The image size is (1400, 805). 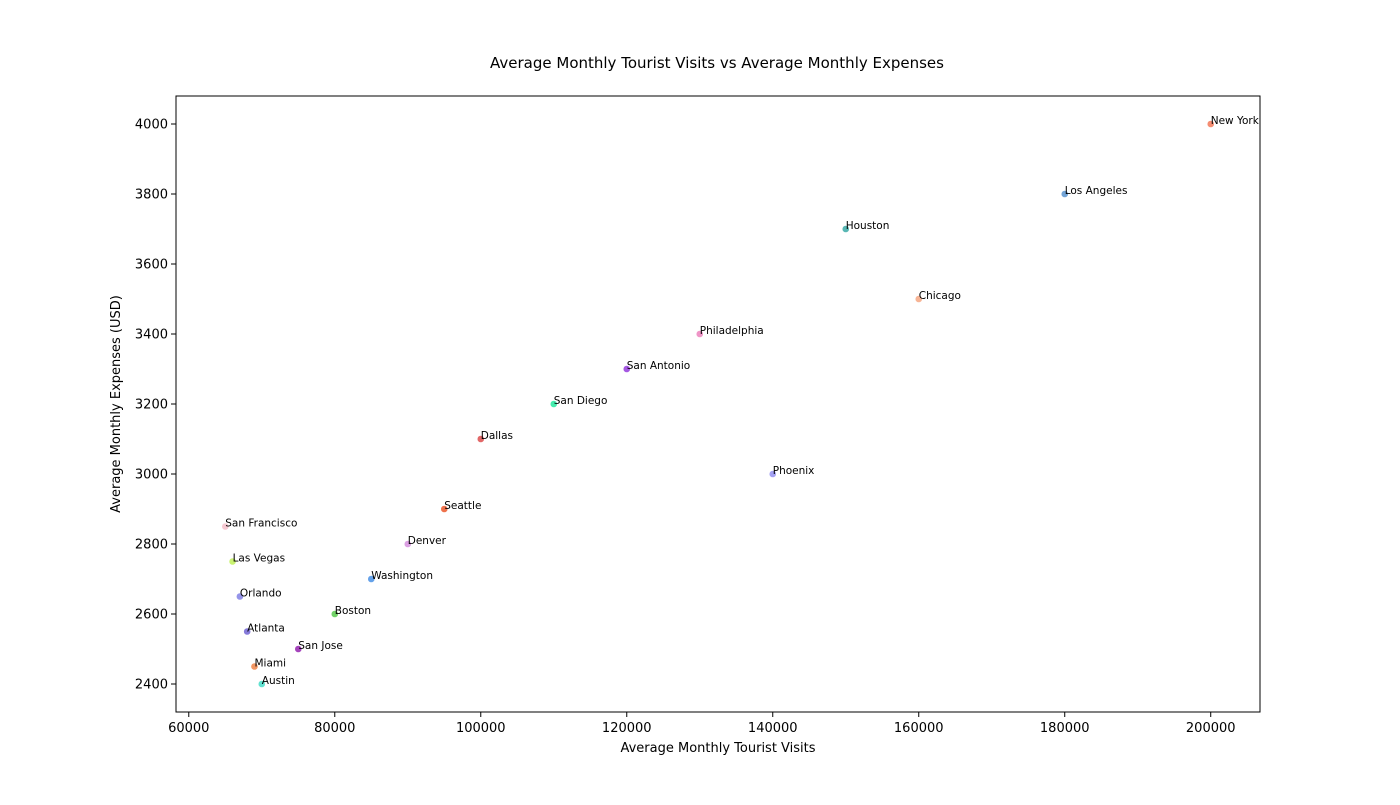 I want to click on point-label: Los Angeles, so click(x=1096, y=191).